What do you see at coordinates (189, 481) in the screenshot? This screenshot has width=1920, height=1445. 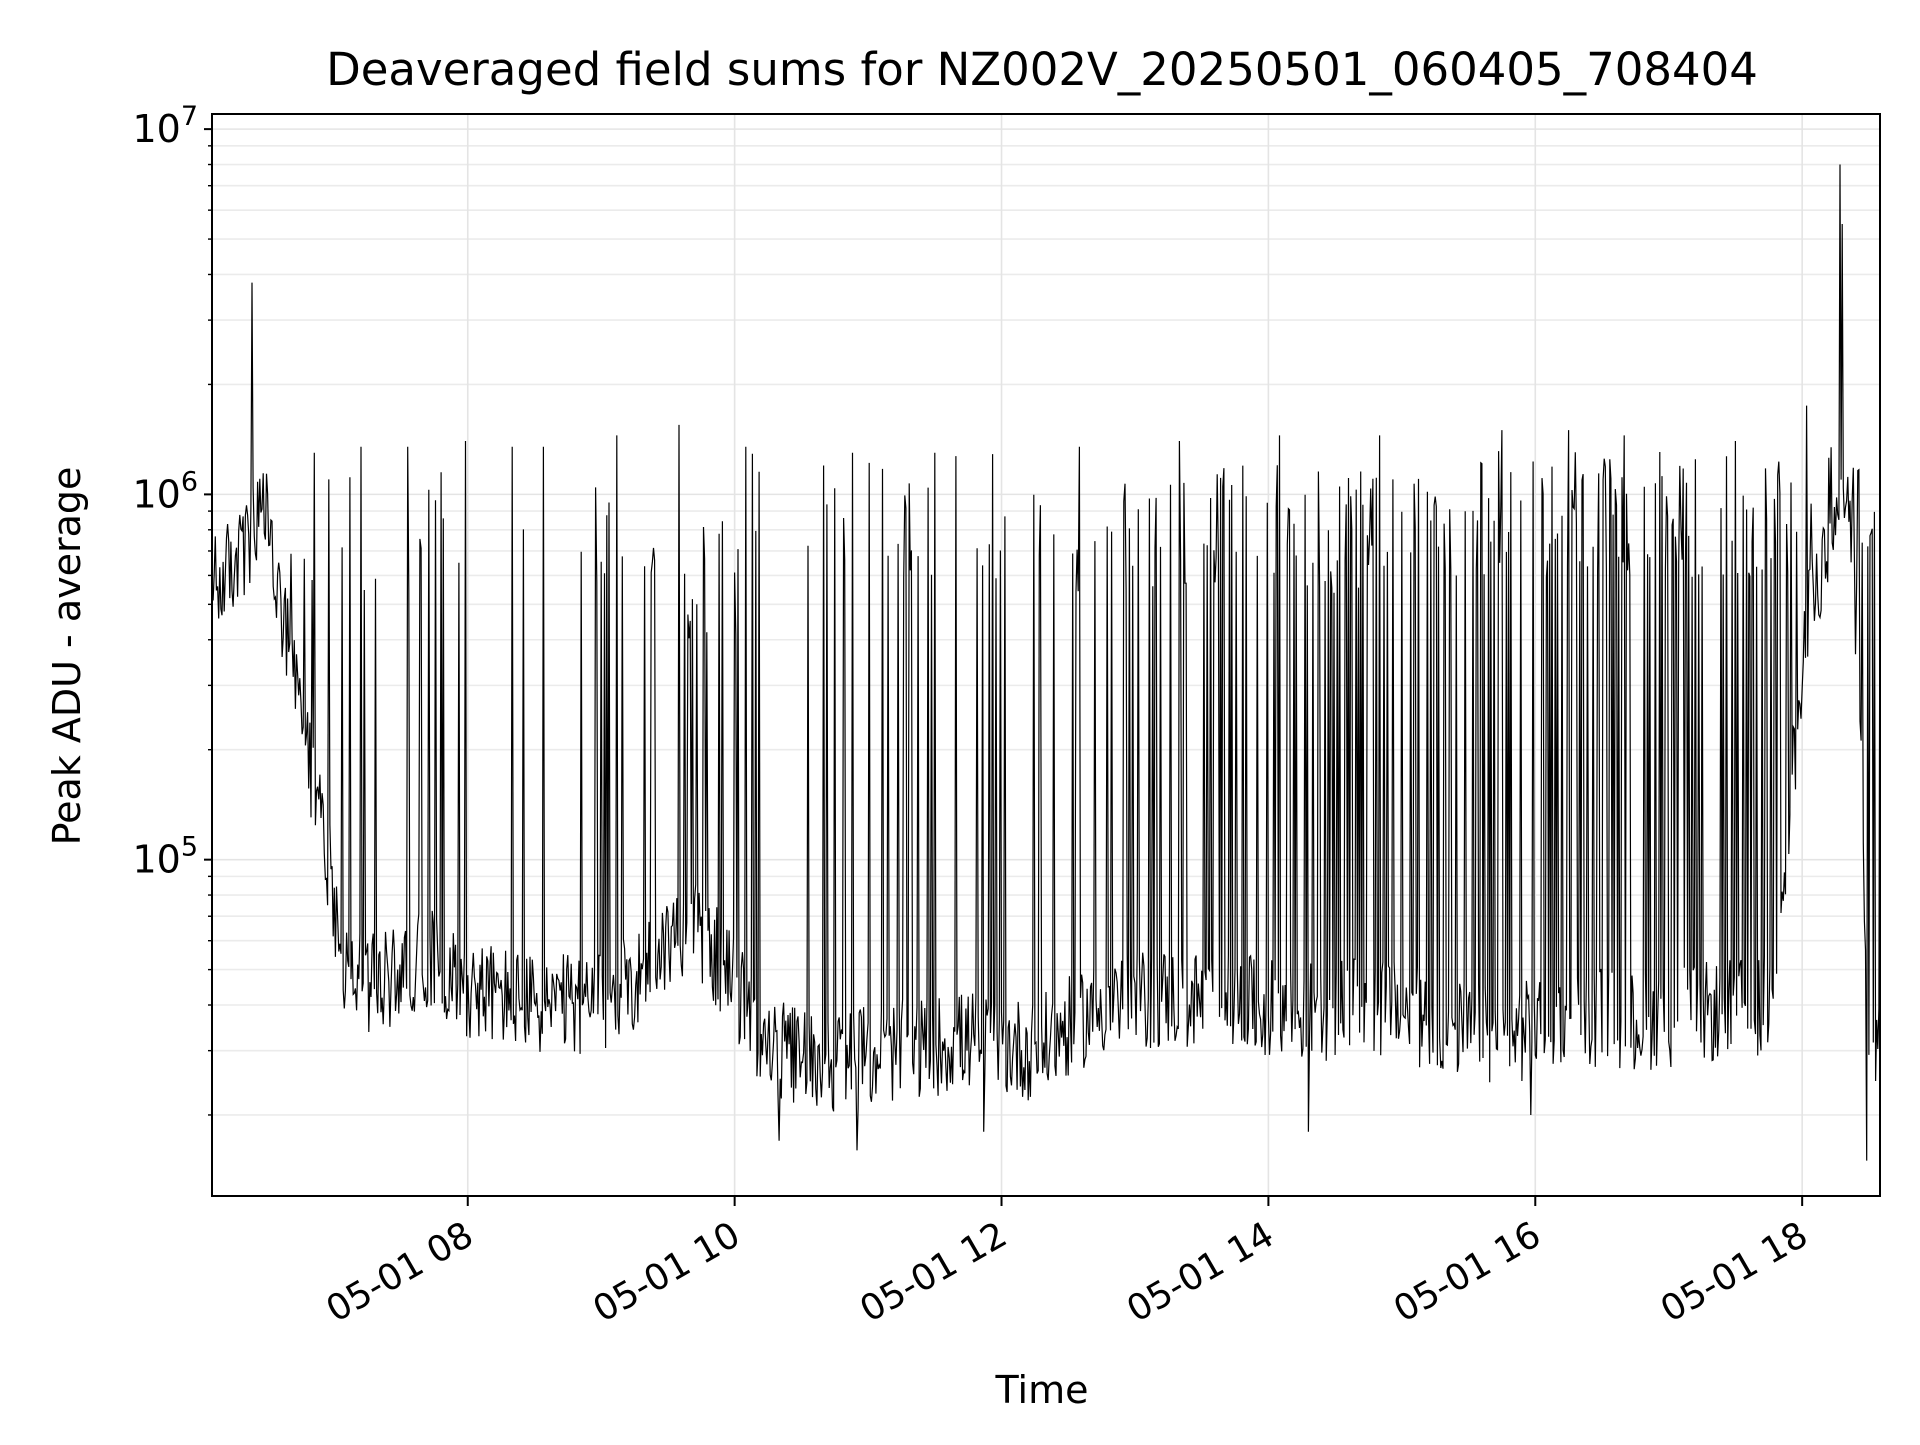 I see `y-tick-label-exponent: 6` at bounding box center [189, 481].